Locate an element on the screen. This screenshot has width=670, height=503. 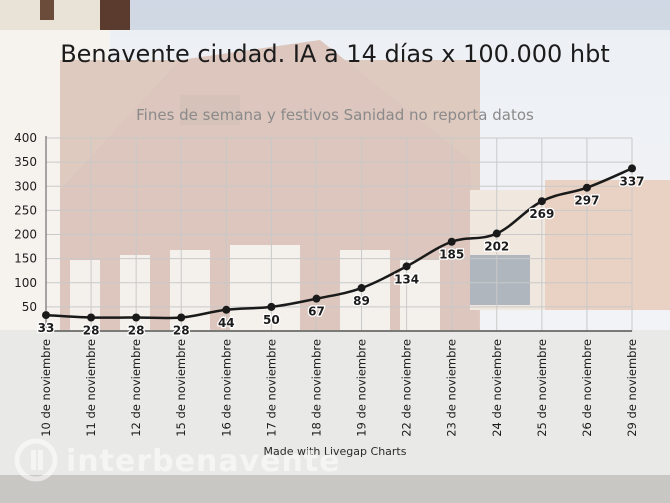
x-tick-label: 26 de noviembre is located at coordinates (587, 388).